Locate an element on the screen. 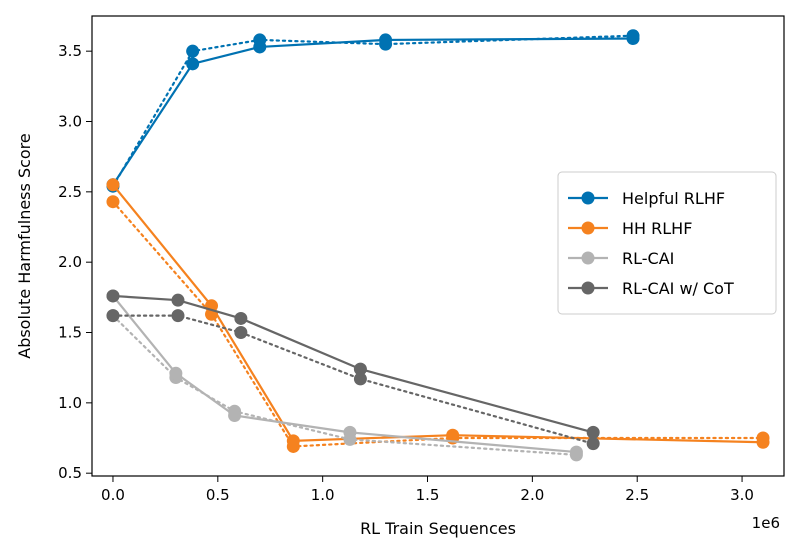  legend-item: RL-CAI w/ CoT is located at coordinates (651, 288).